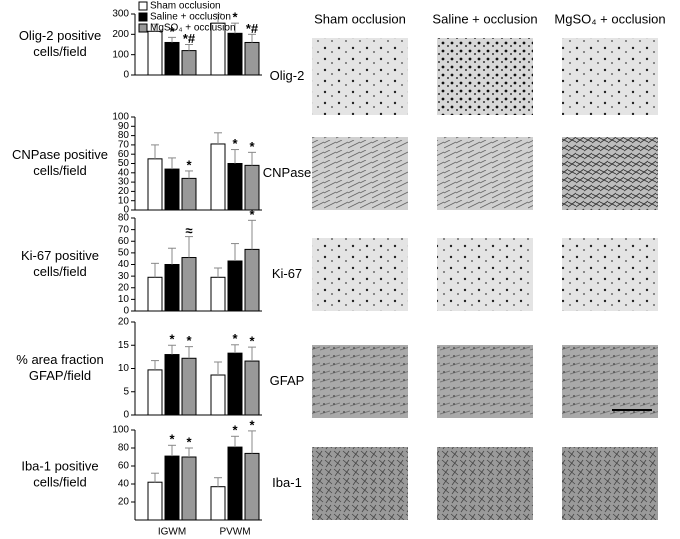 Image resolution: width=680 pixels, height=539 pixels. What do you see at coordinates (287, 172) in the screenshot?
I see `row-label: CNPase` at bounding box center [287, 172].